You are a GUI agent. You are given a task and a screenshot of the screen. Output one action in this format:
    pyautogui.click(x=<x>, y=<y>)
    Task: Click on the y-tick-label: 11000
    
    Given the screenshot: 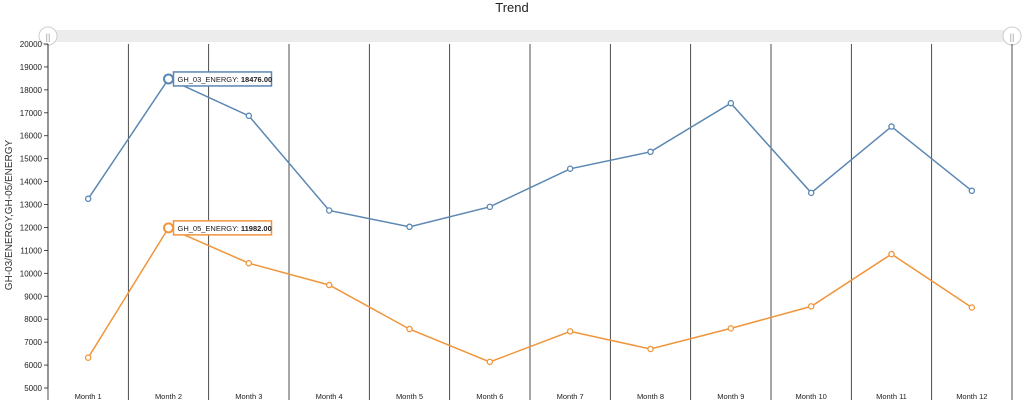 What is the action you would take?
    pyautogui.click(x=31, y=250)
    